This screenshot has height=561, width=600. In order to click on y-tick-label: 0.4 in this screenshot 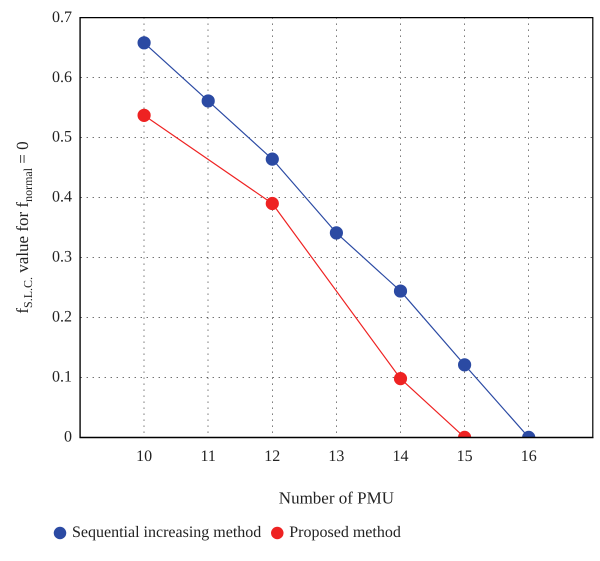, I will do `click(62, 197)`.